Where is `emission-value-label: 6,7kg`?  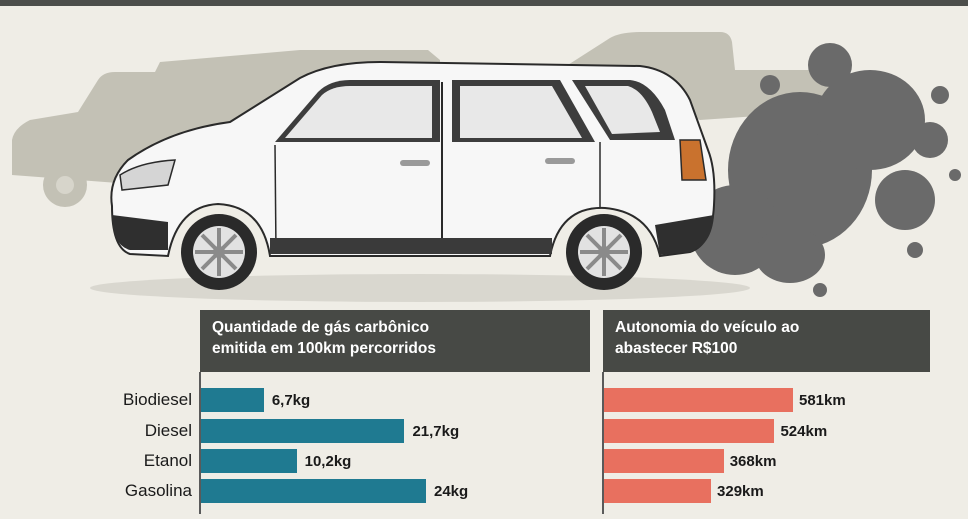
emission-value-label: 6,7kg is located at coordinates (291, 400).